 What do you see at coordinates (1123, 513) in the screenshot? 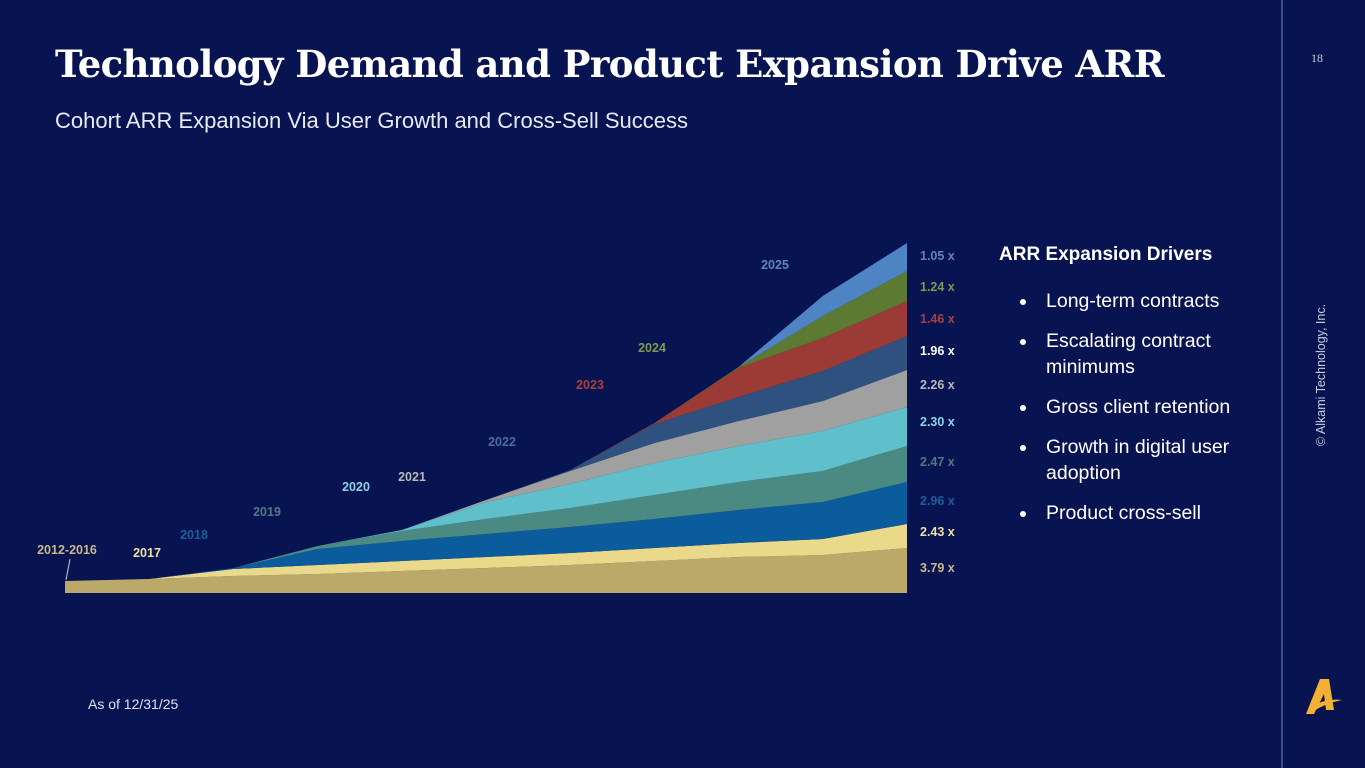
I see `driver-text: Product cross-sell` at bounding box center [1123, 513].